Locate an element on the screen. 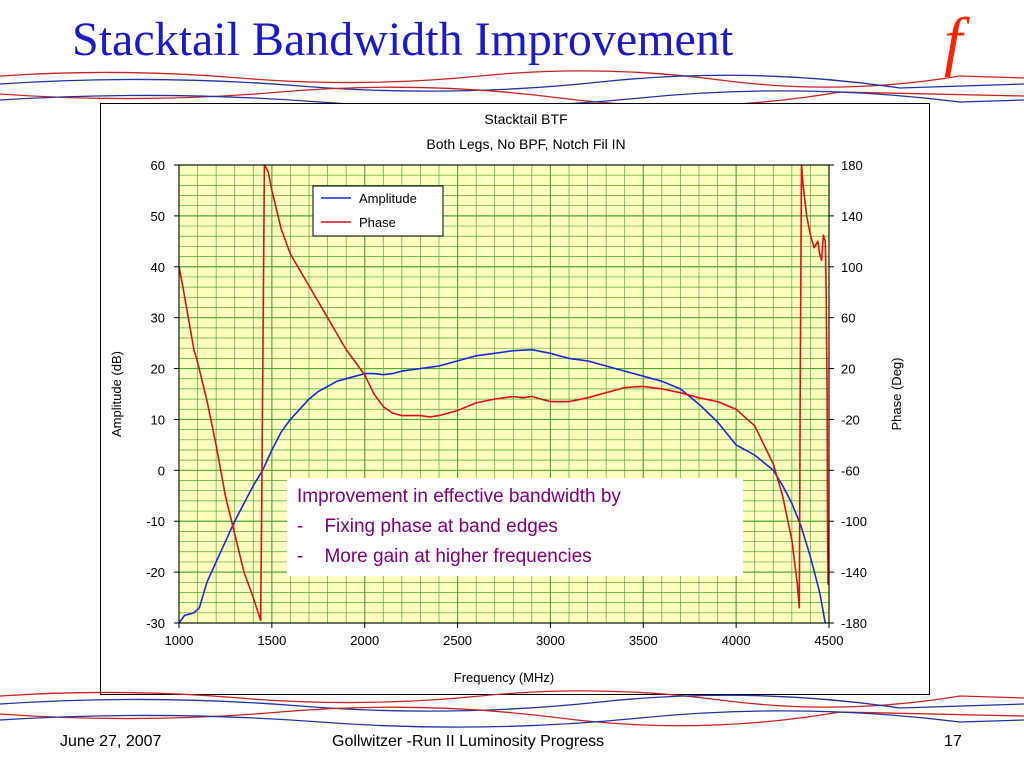  legend-entry-amplitude: Amplitude is located at coordinates (388, 198).